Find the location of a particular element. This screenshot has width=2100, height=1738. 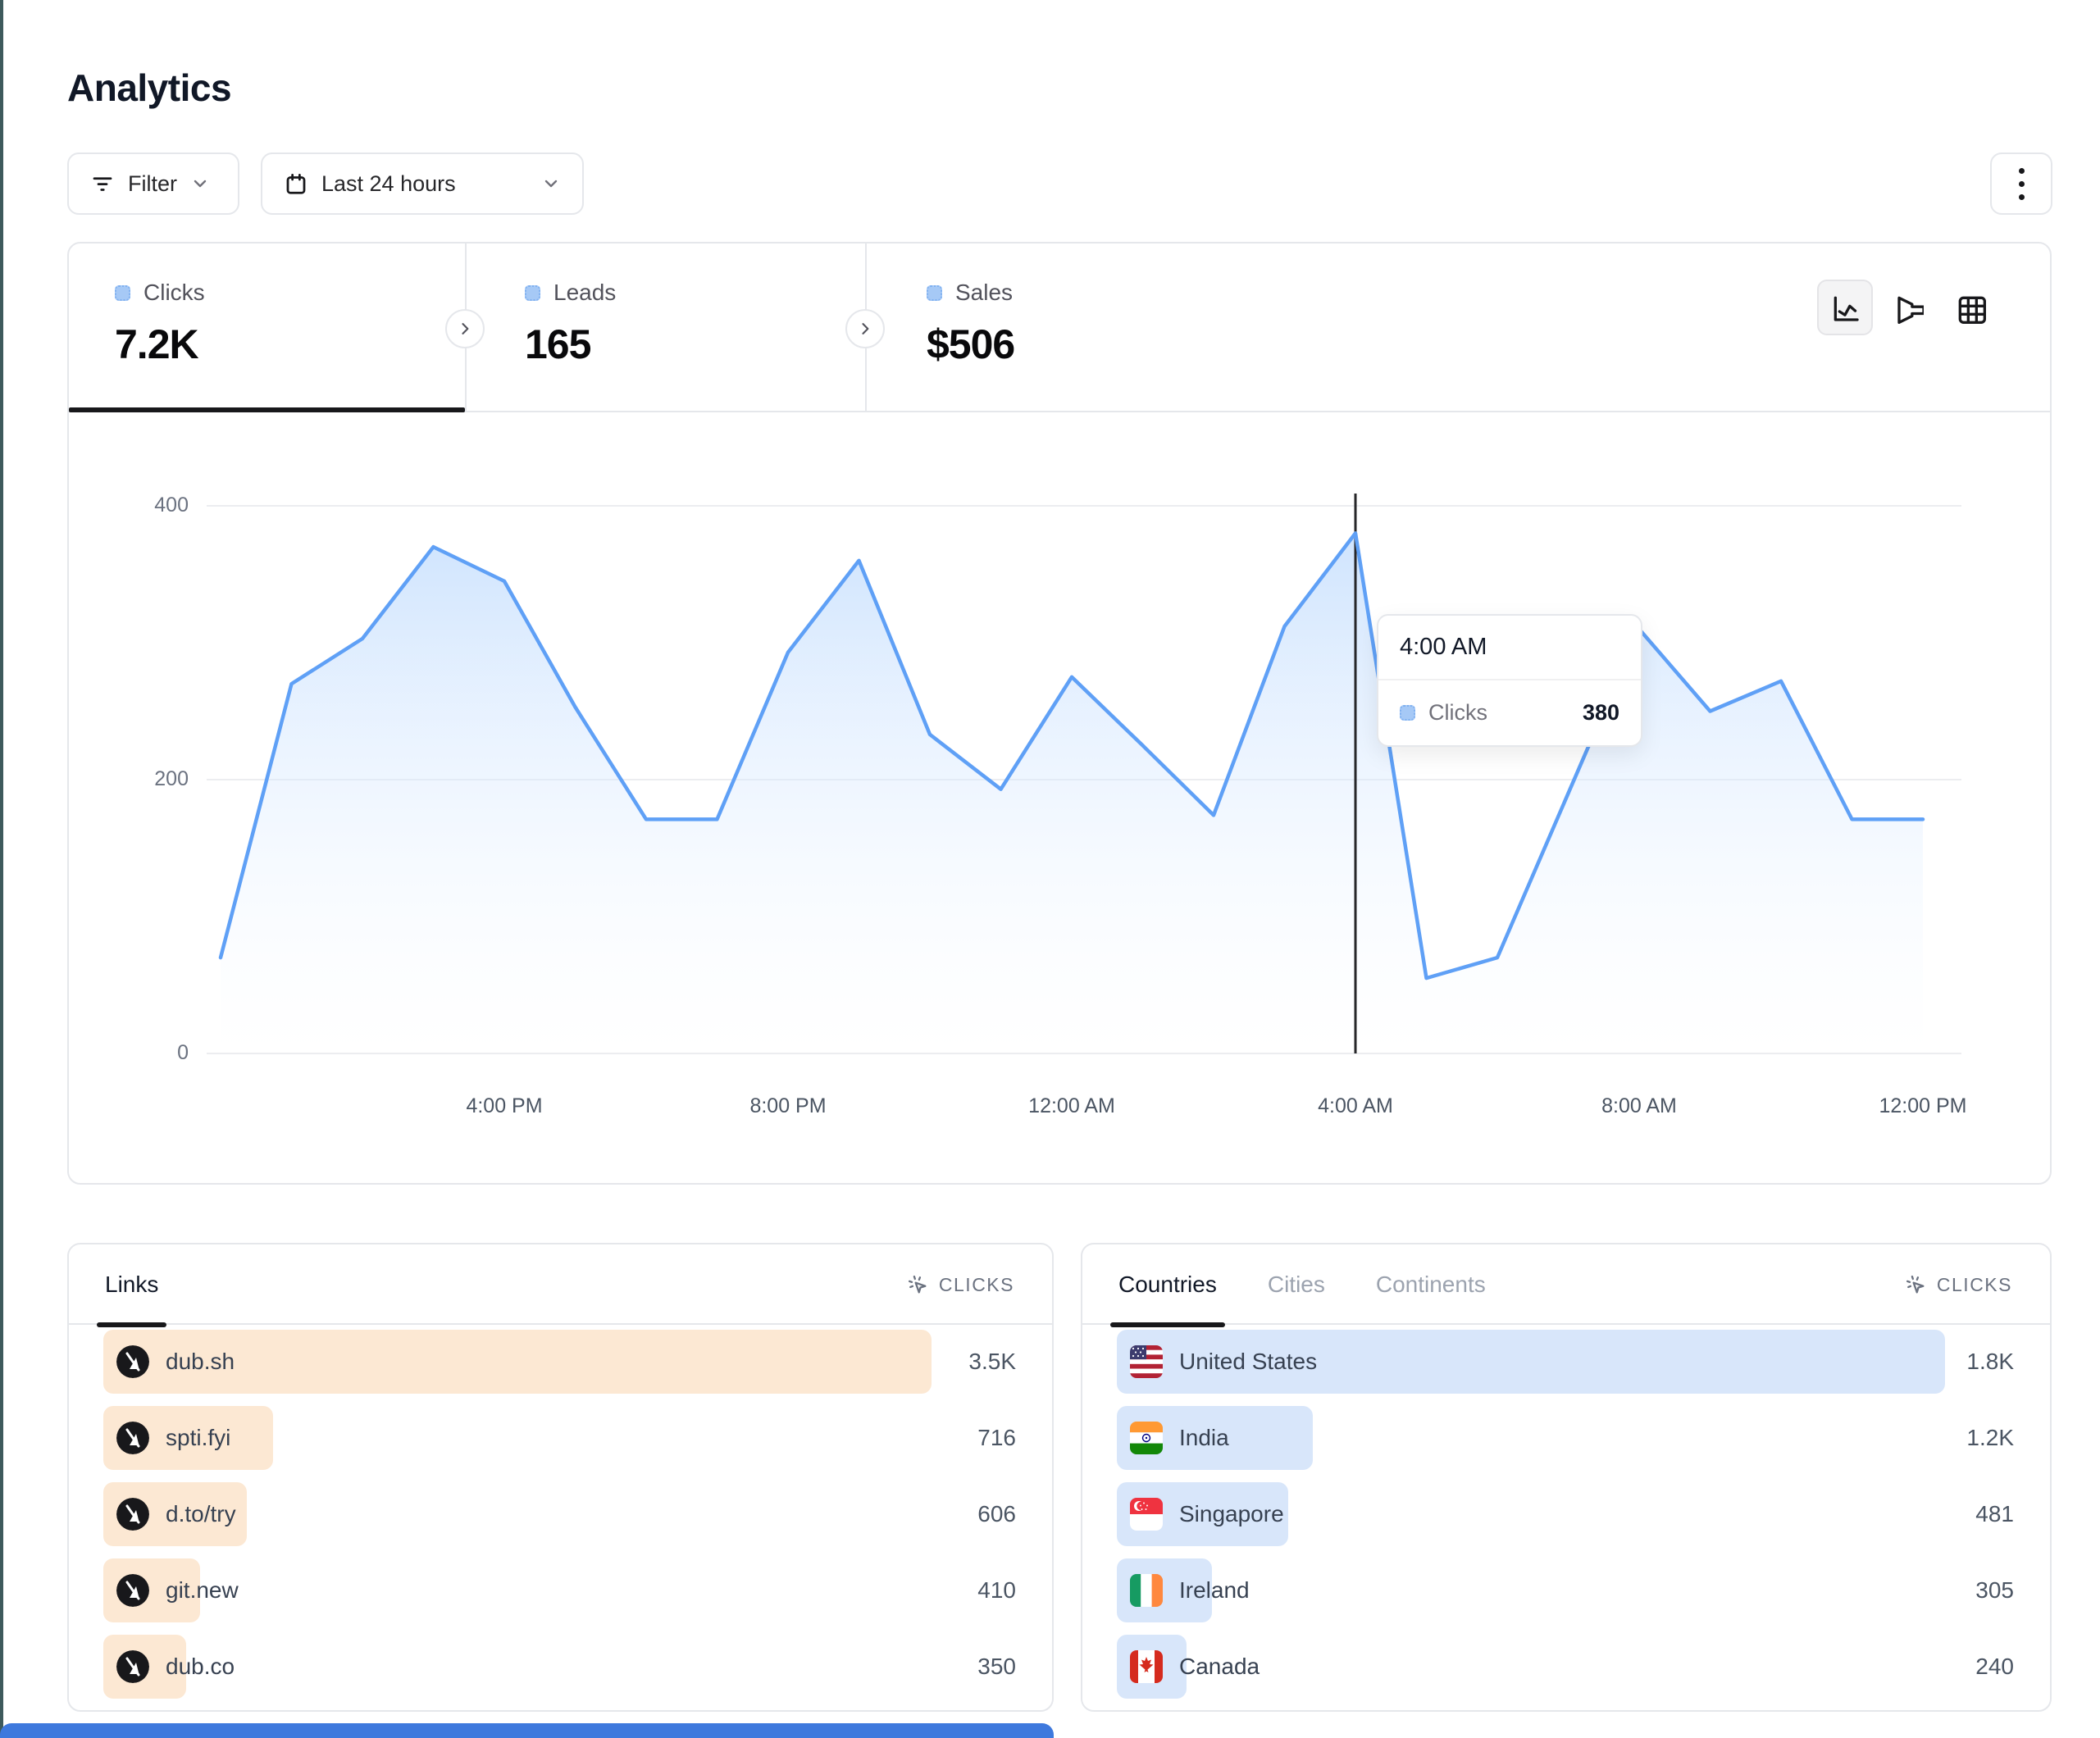

tab-continents: Continents is located at coordinates (1430, 1284).